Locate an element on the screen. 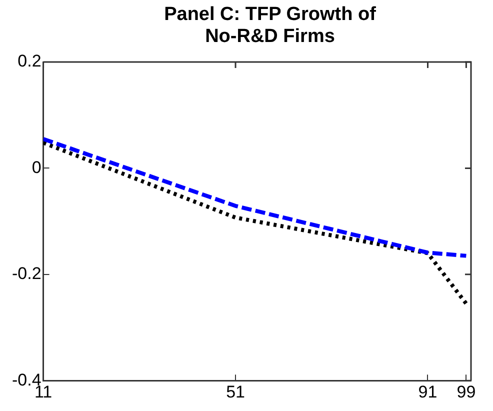 Image resolution: width=493 pixels, height=411 pixels. x-tick-label: 91 is located at coordinates (428, 392).